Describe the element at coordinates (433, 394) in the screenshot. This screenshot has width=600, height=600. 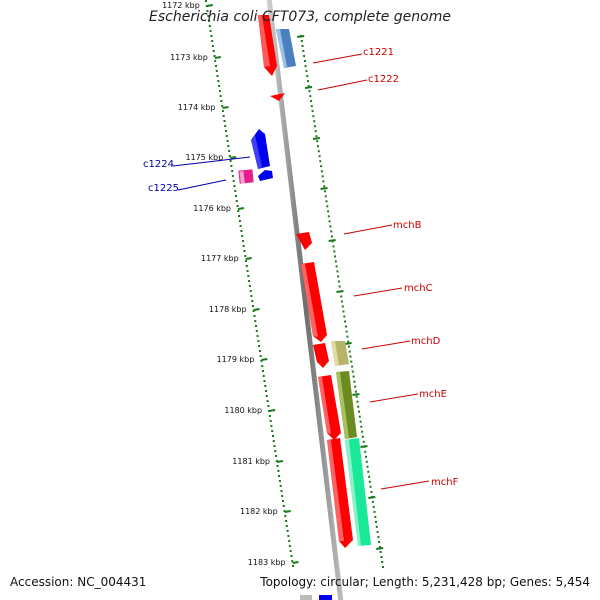
I see `label-mche: mchE` at that location.